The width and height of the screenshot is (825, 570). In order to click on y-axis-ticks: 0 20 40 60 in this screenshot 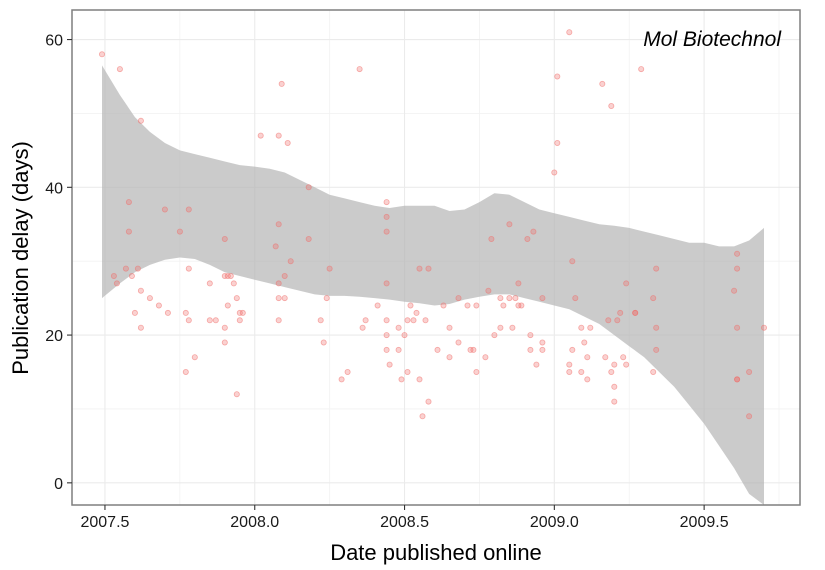, I will do `click(58, 263)`.